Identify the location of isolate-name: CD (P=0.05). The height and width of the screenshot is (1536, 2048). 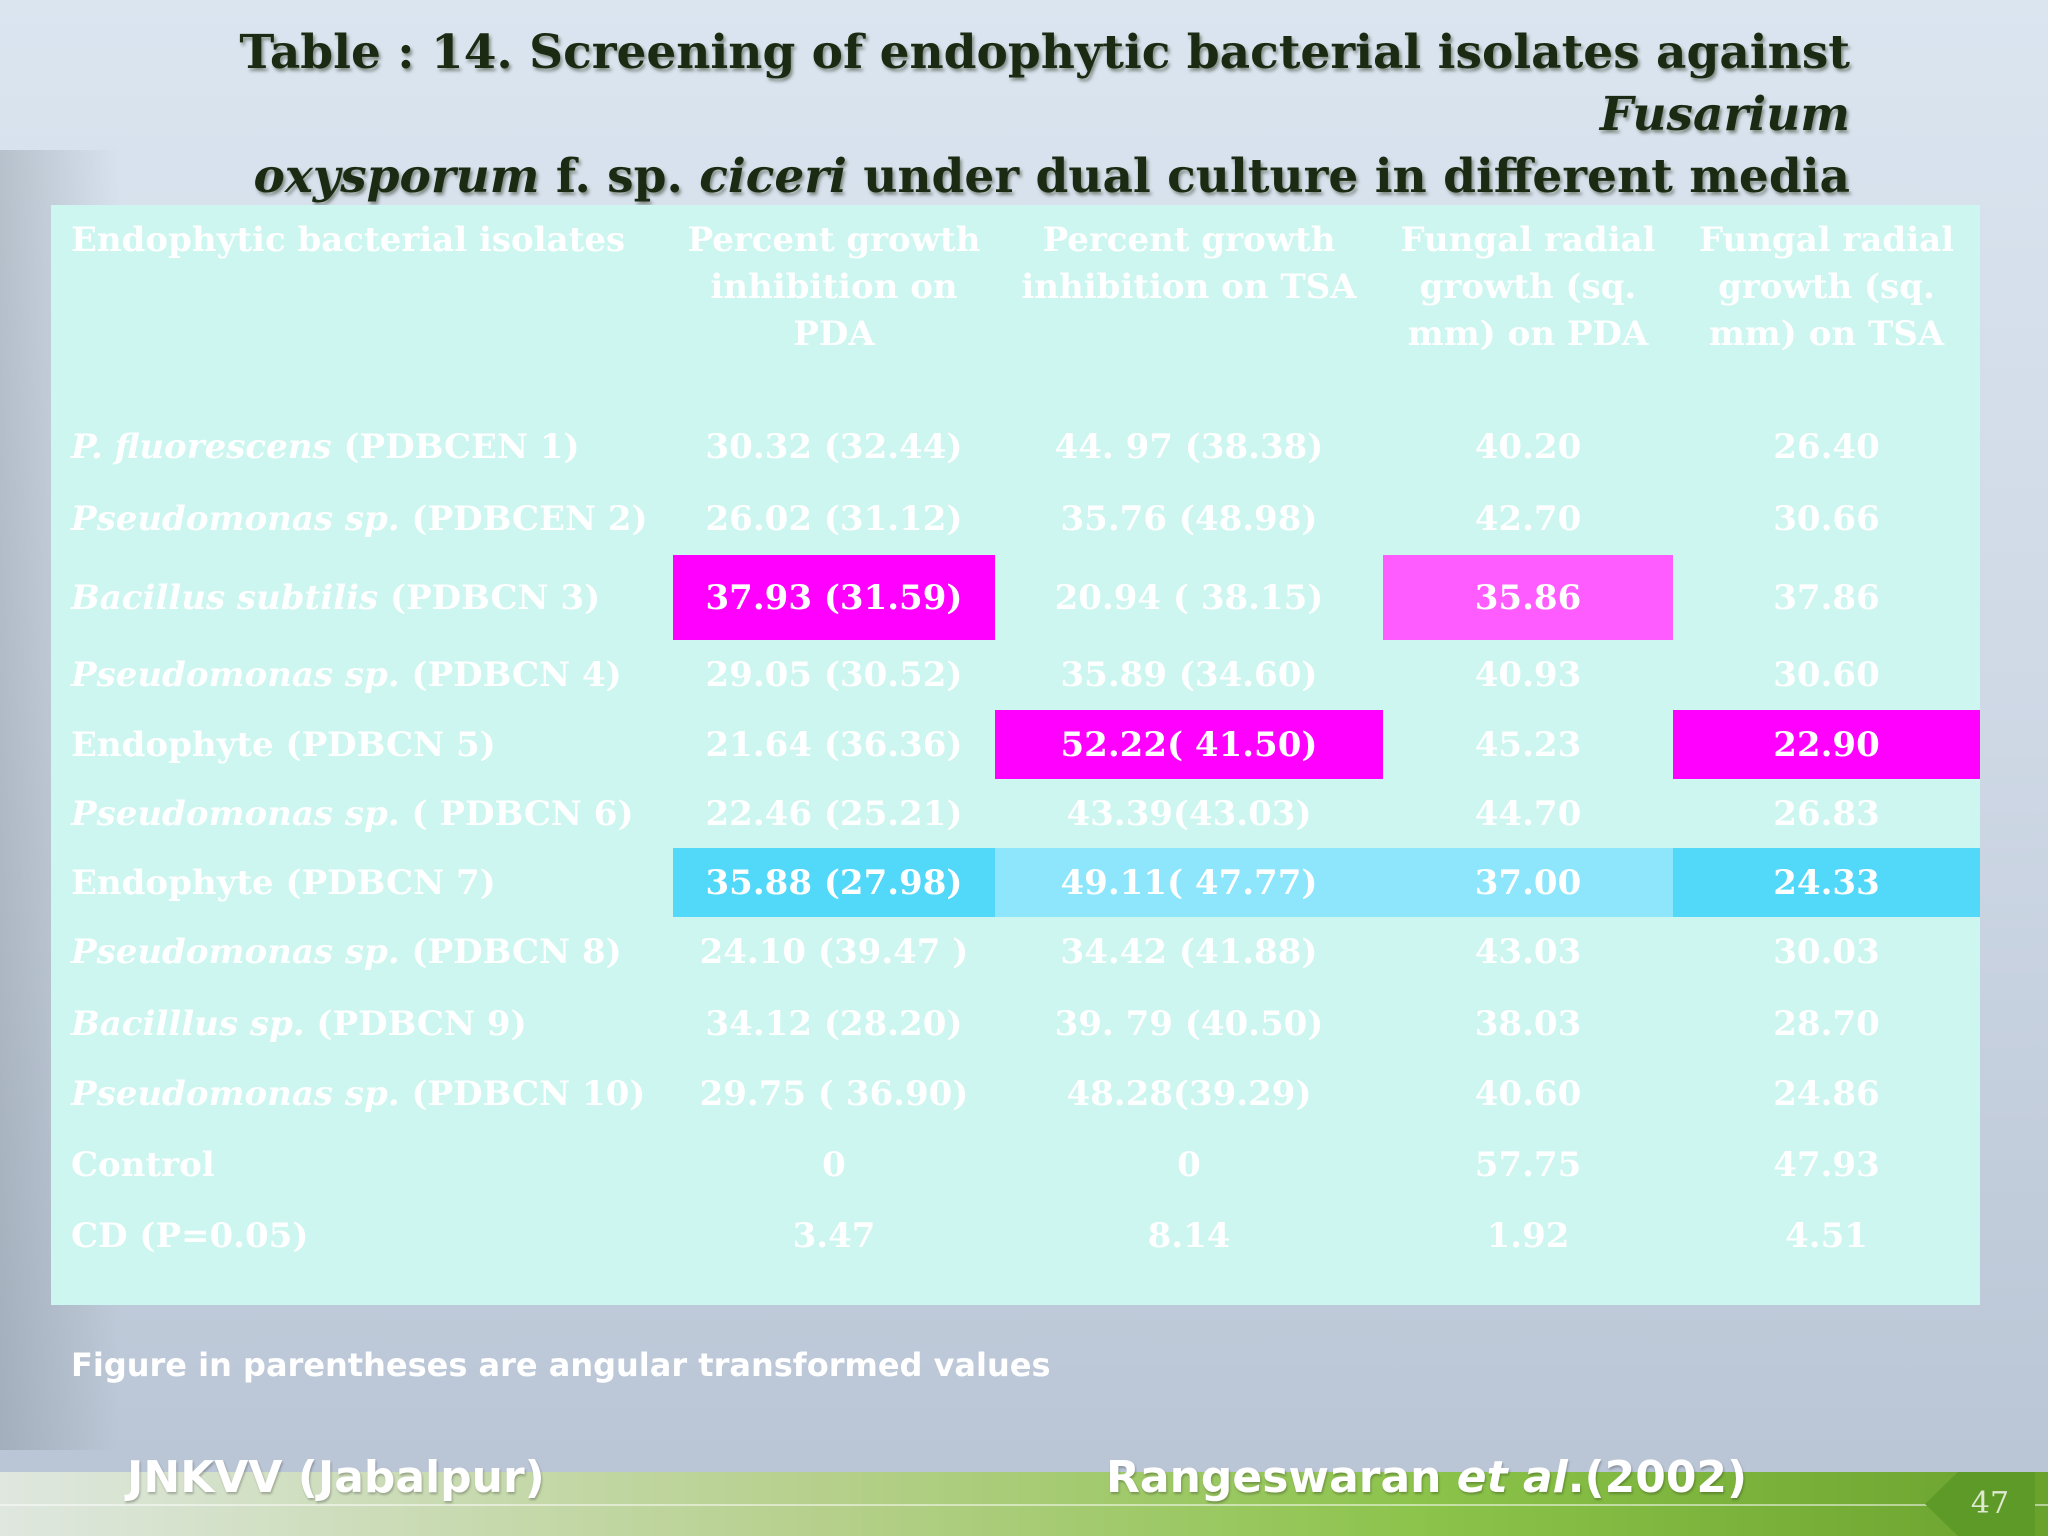
(190, 1236).